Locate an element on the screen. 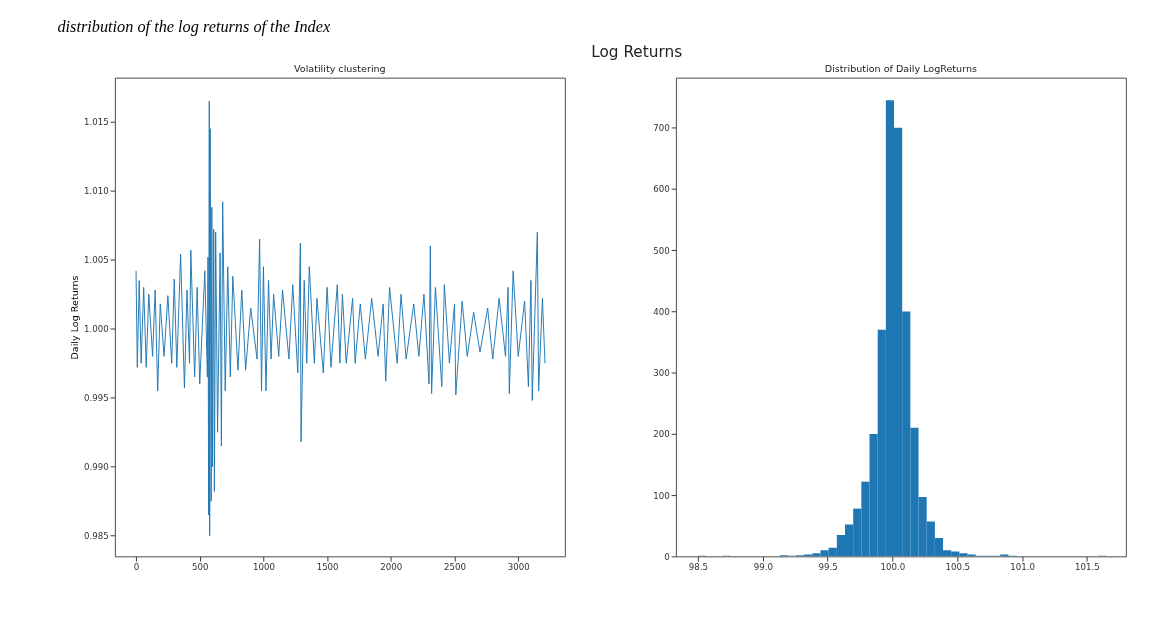 This screenshot has width=1168, height=641. x-tick-label: 3000 is located at coordinates (518, 567).